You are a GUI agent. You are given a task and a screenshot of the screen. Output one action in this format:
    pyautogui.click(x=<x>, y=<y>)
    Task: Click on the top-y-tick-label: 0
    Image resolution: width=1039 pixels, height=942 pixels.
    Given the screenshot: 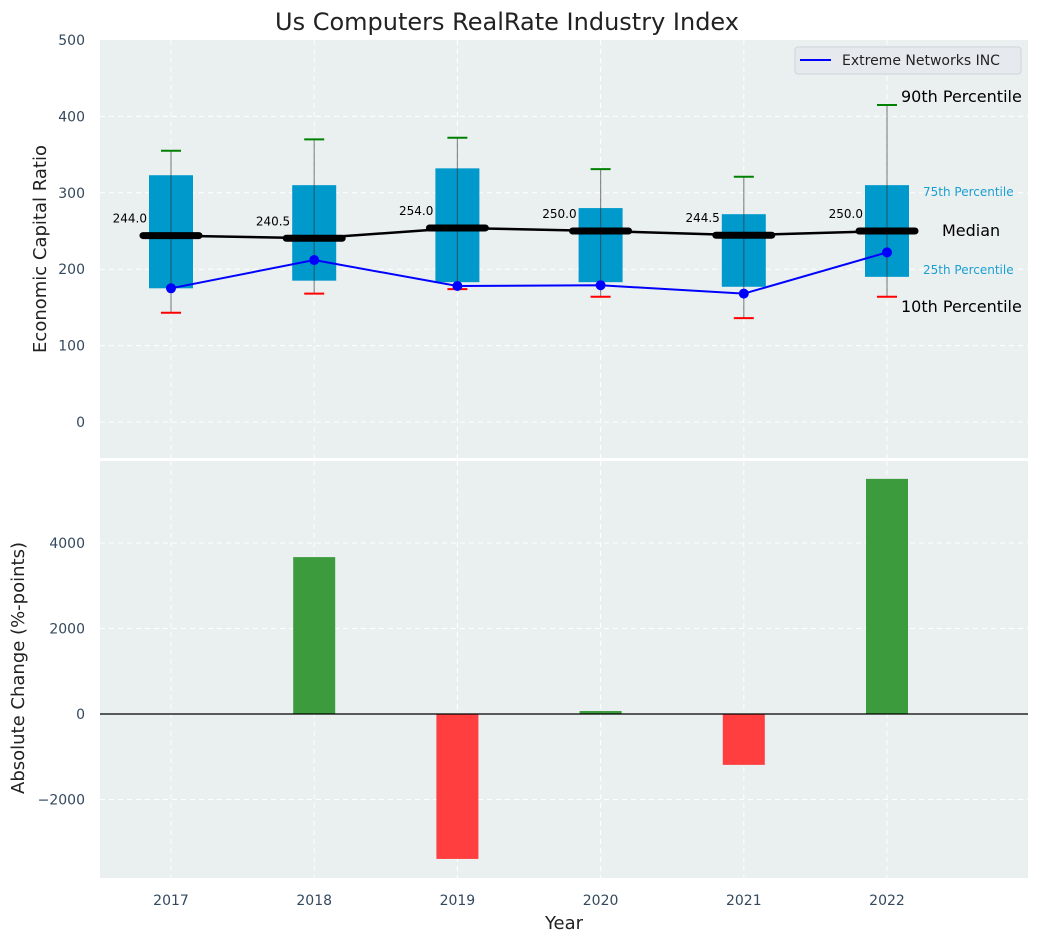 What is the action you would take?
    pyautogui.click(x=80, y=423)
    